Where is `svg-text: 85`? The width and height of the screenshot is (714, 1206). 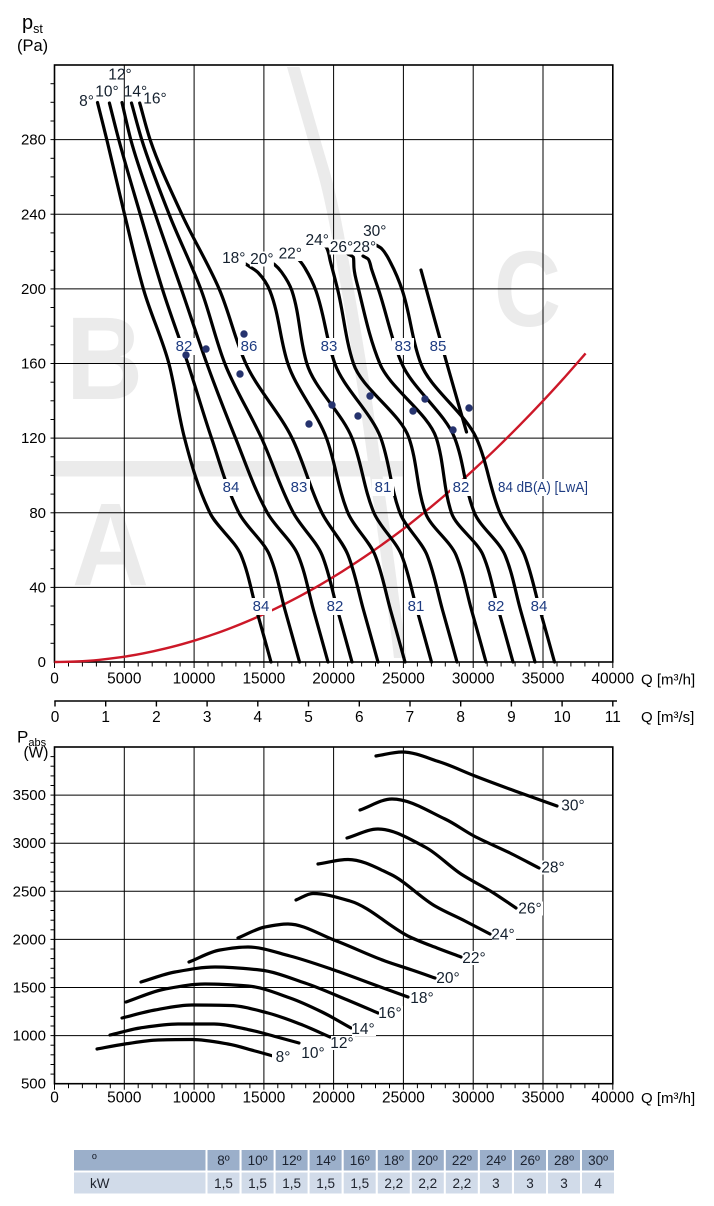 svg-text: 85 is located at coordinates (438, 346).